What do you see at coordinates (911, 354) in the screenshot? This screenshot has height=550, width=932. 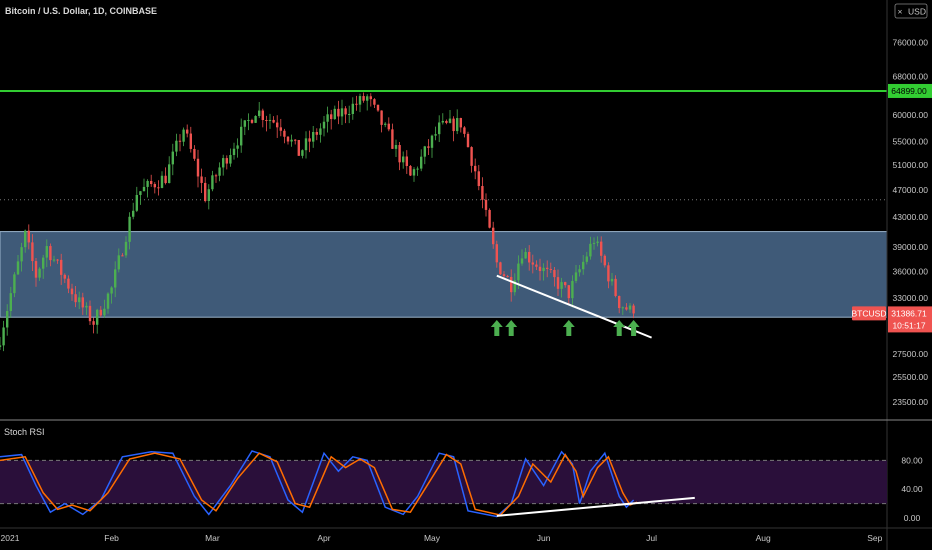 I see `price-tick-label: 27500.00` at bounding box center [911, 354].